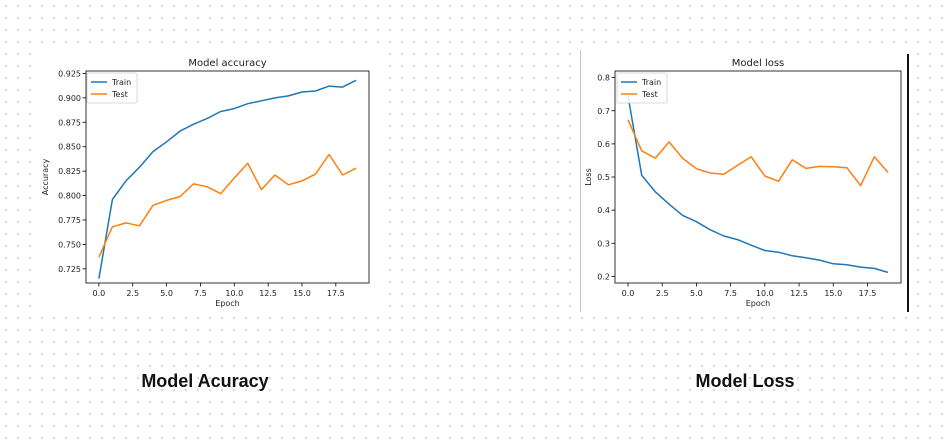 This screenshot has width=945, height=441. I want to click on y-tick-label: 0.900, so click(69, 98).